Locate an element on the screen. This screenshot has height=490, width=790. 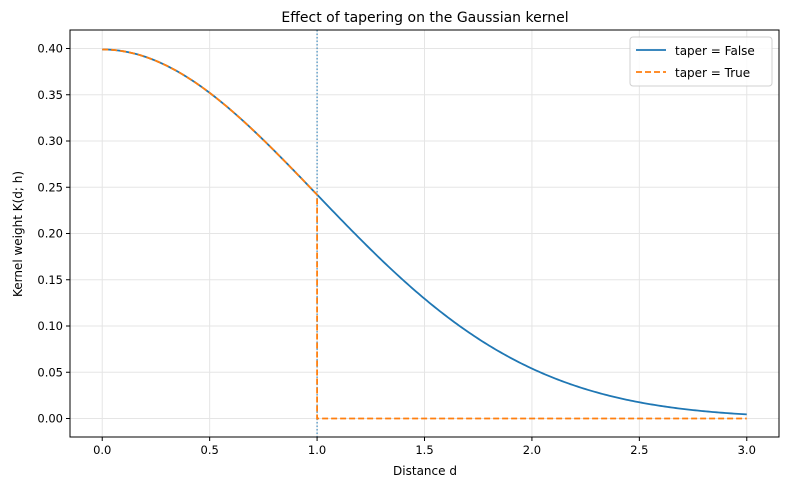
x-tick-label: 0.5 is located at coordinates (210, 450).